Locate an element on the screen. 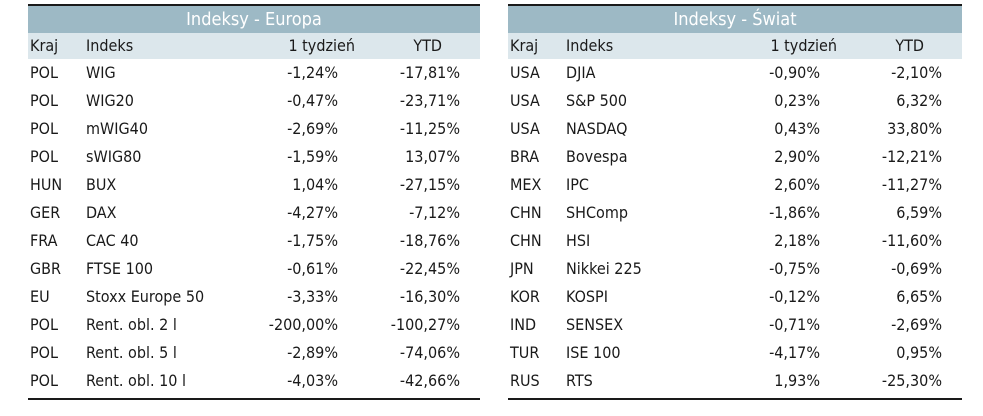 The image size is (983, 416). col-header-indeks: Indeks is located at coordinates (110, 45).